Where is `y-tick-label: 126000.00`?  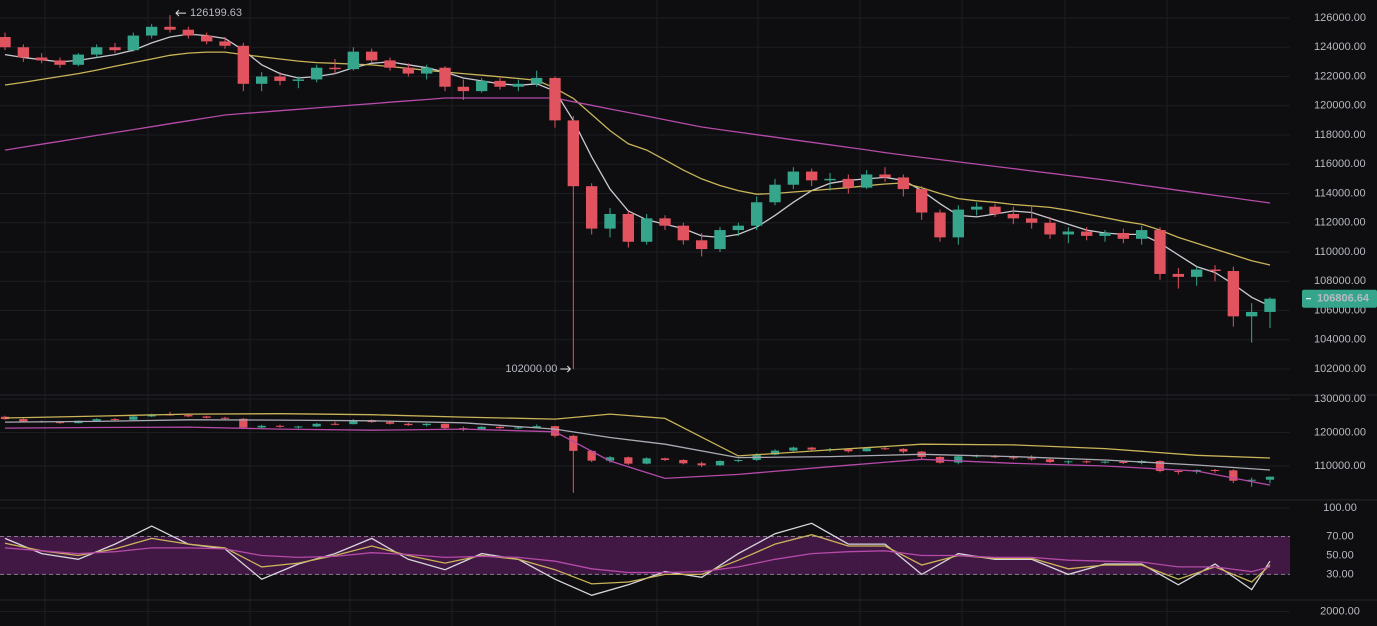
y-tick-label: 126000.00 is located at coordinates (1340, 18).